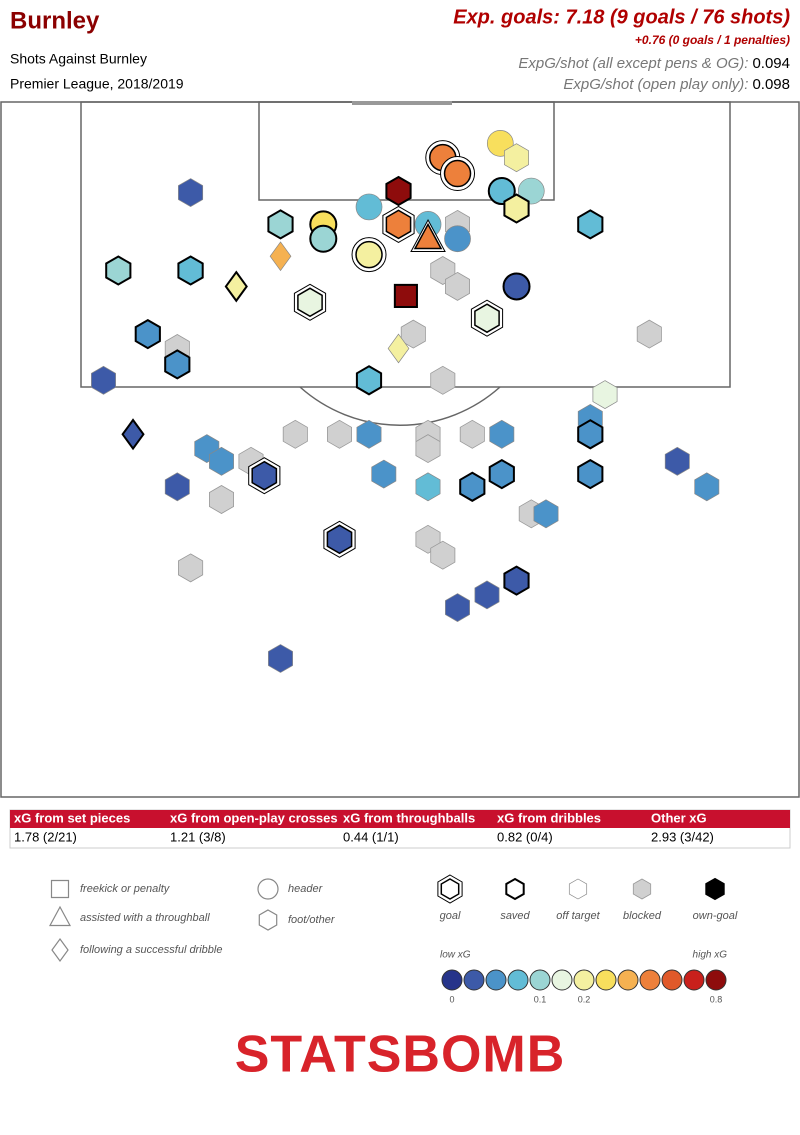 The image size is (800, 1135). Describe the element at coordinates (306, 889) in the screenshot. I see `legend-label: header` at that location.